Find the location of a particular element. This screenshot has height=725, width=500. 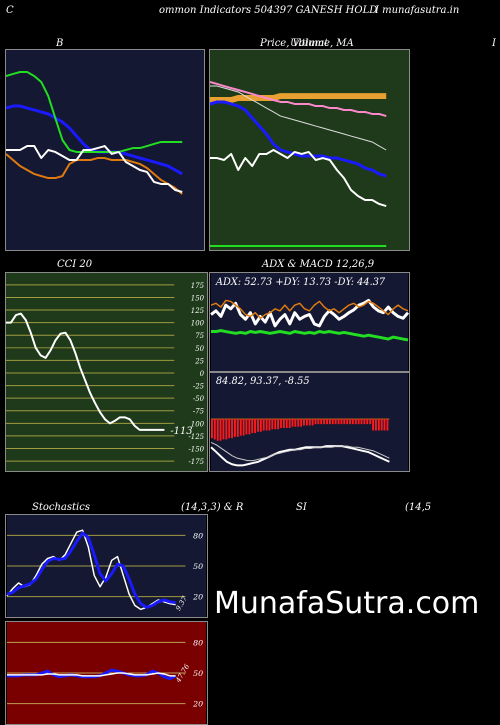

header-title: ommon Indicators 504397 GANESH HOLD is located at coordinates (268, 10).